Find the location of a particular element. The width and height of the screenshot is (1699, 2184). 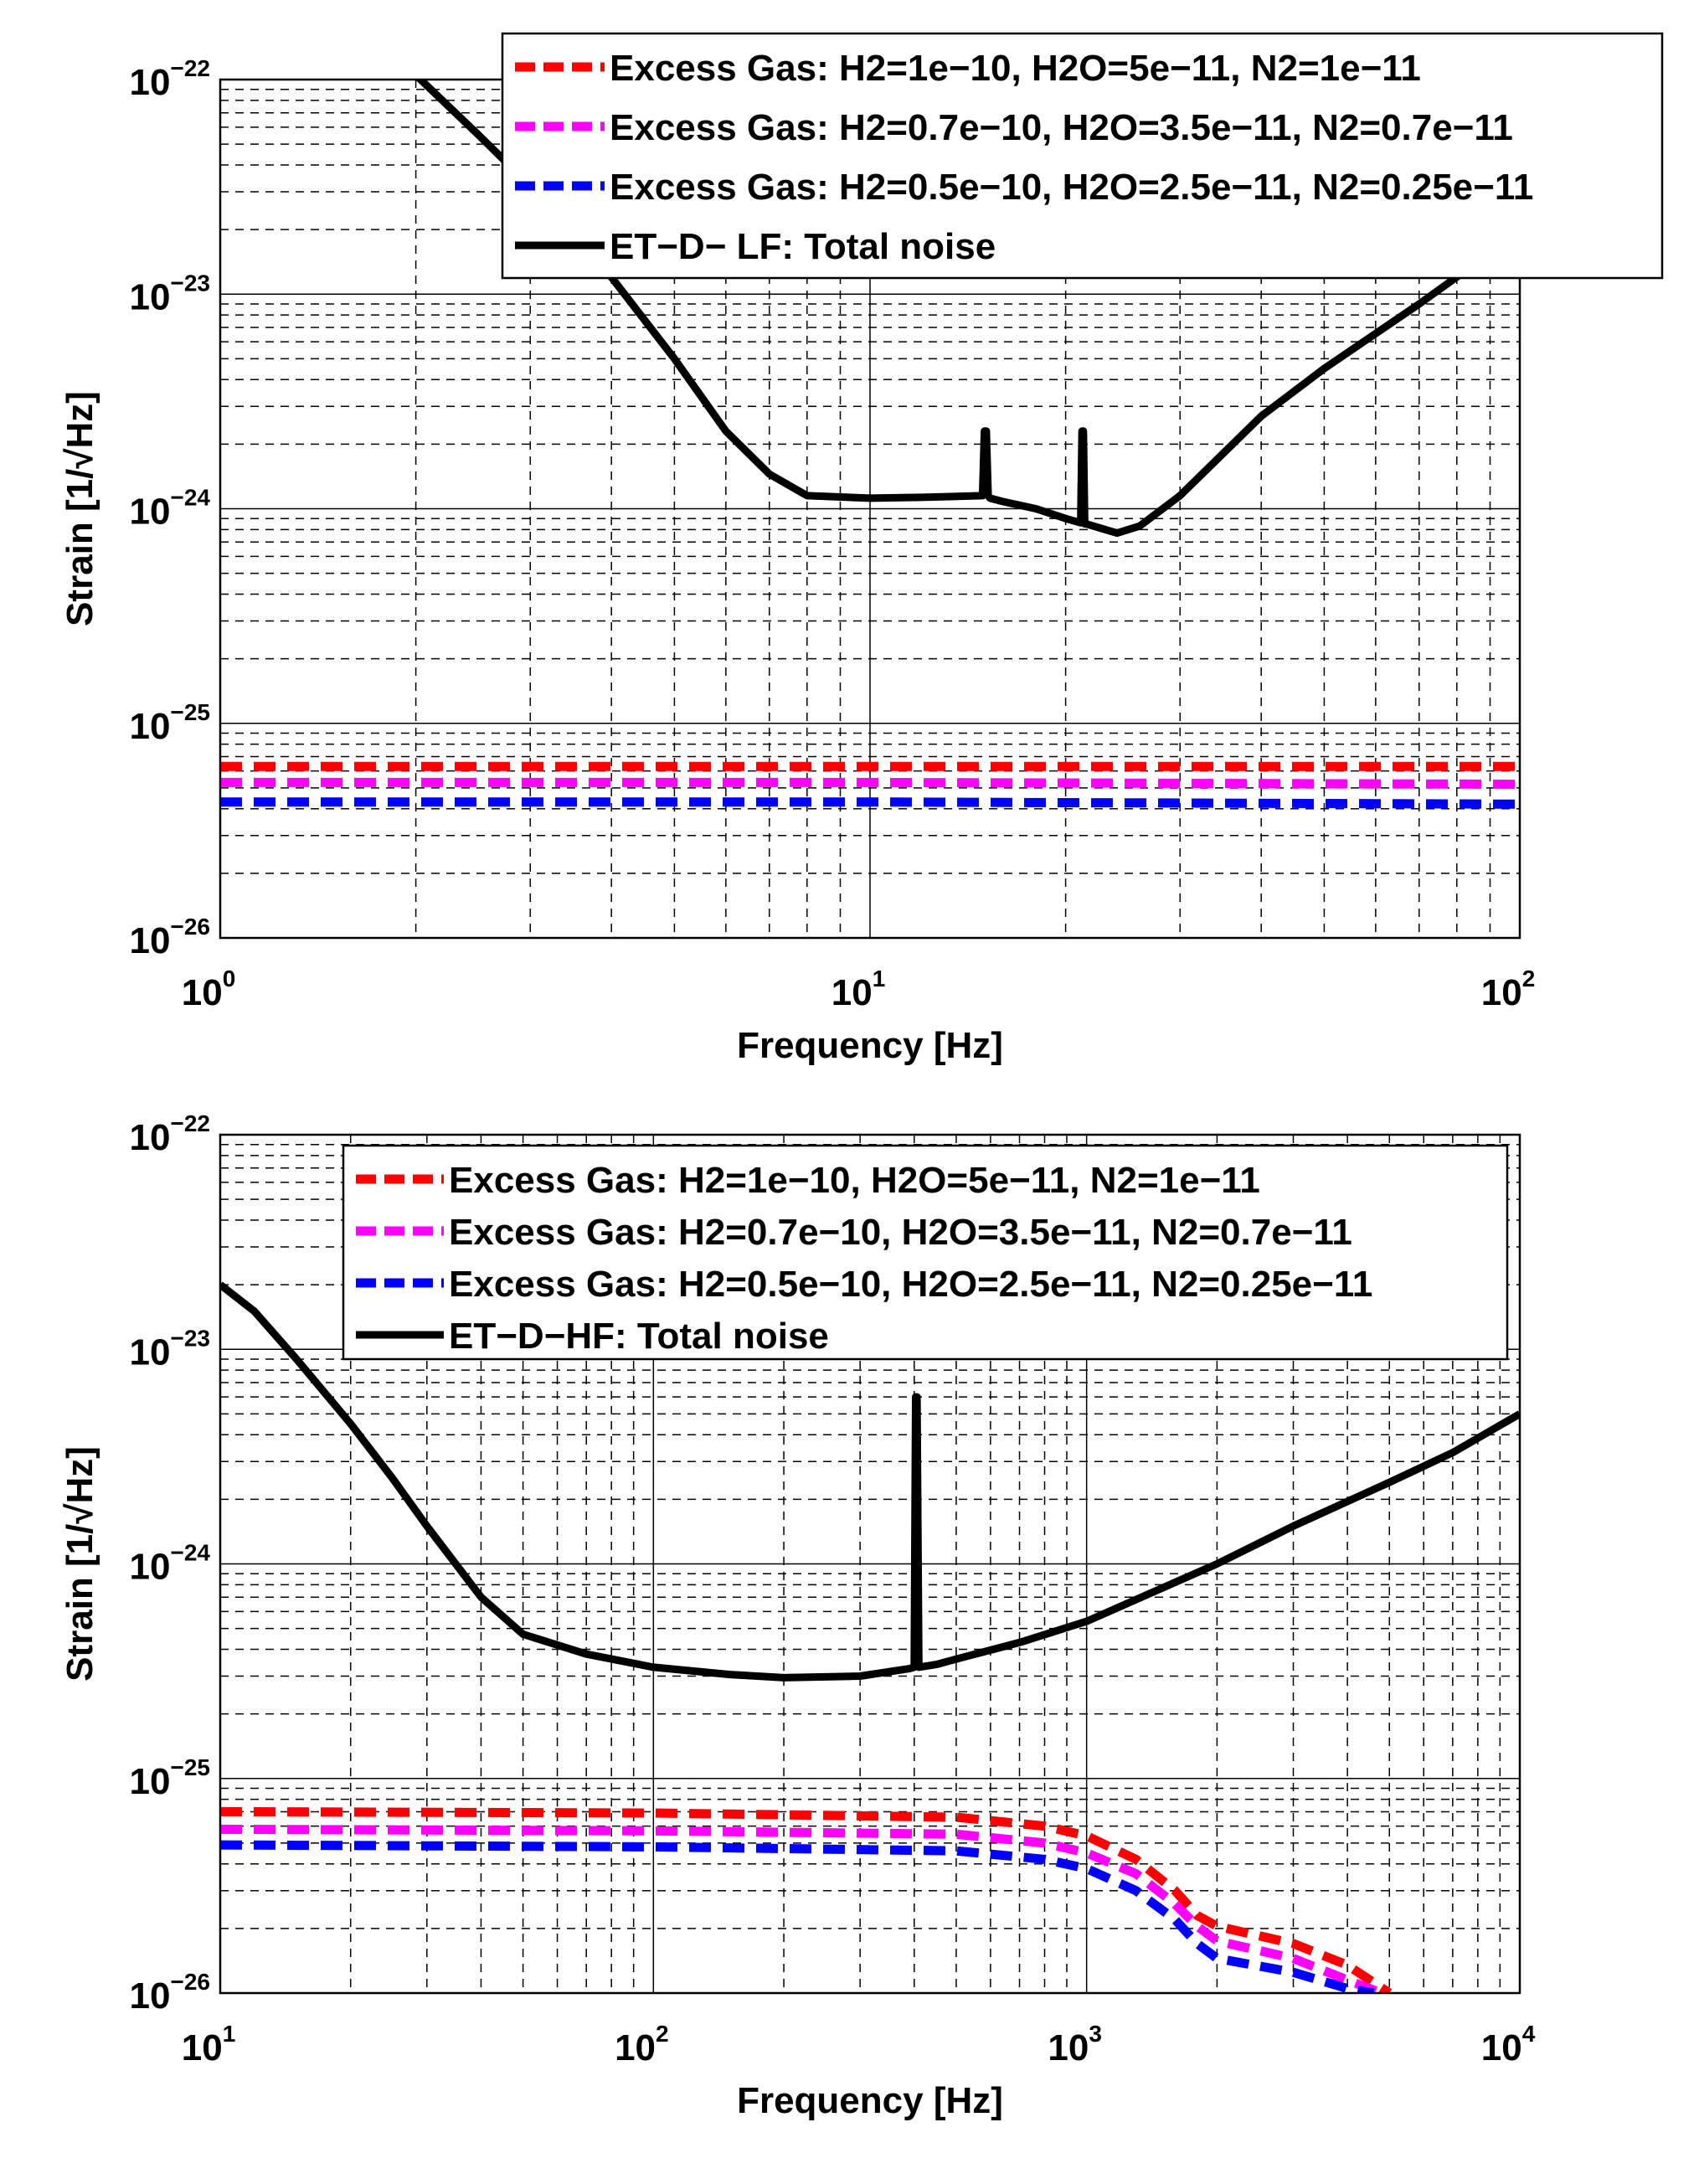

legend-entry-label: ET−D−HF: Total noise is located at coordinates (639, 1336).